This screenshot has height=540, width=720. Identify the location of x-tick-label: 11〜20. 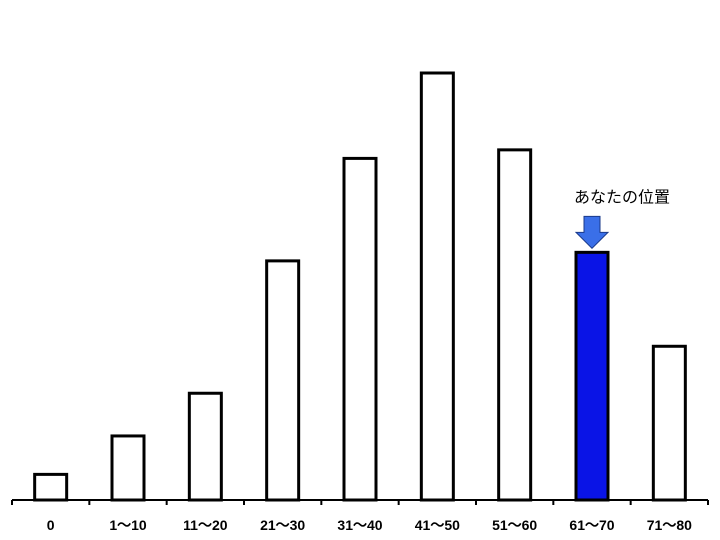
(205, 525).